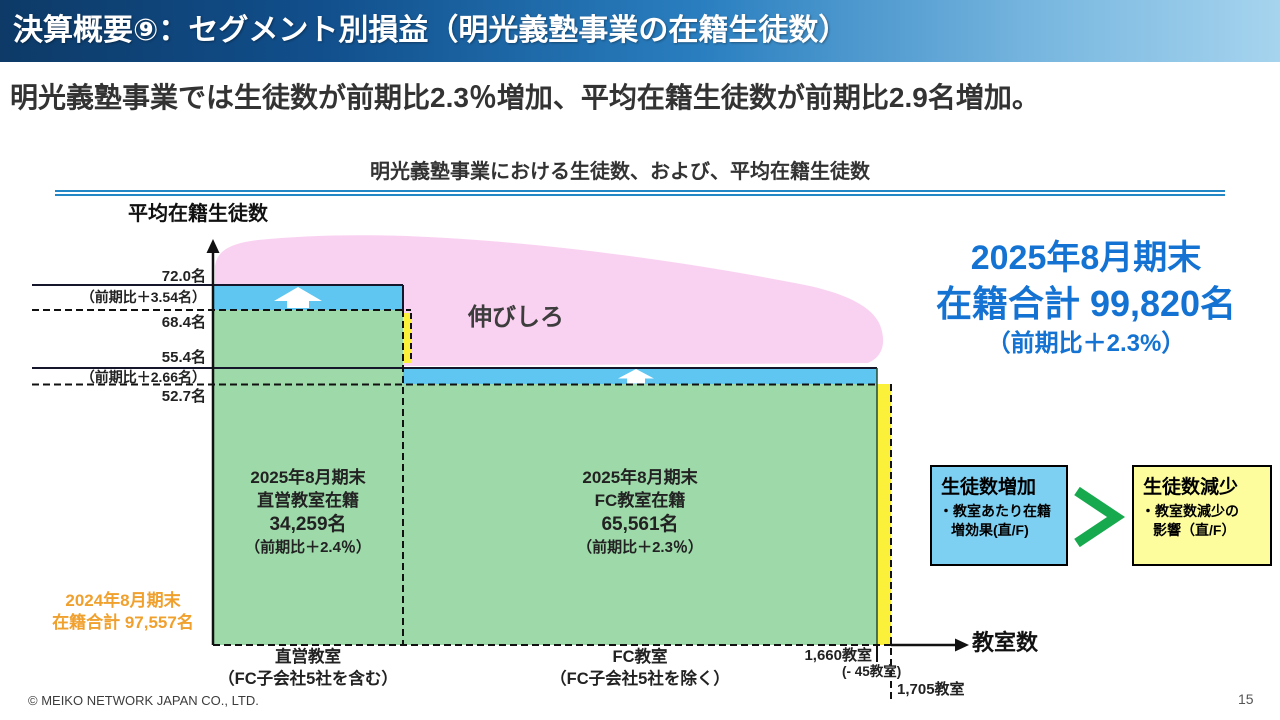  Describe the element at coordinates (308, 512) in the screenshot. I see `bar-direct-label: 2025年8月期末 直営教室在籍 34,259名 （前期比＋2.4％）` at that location.